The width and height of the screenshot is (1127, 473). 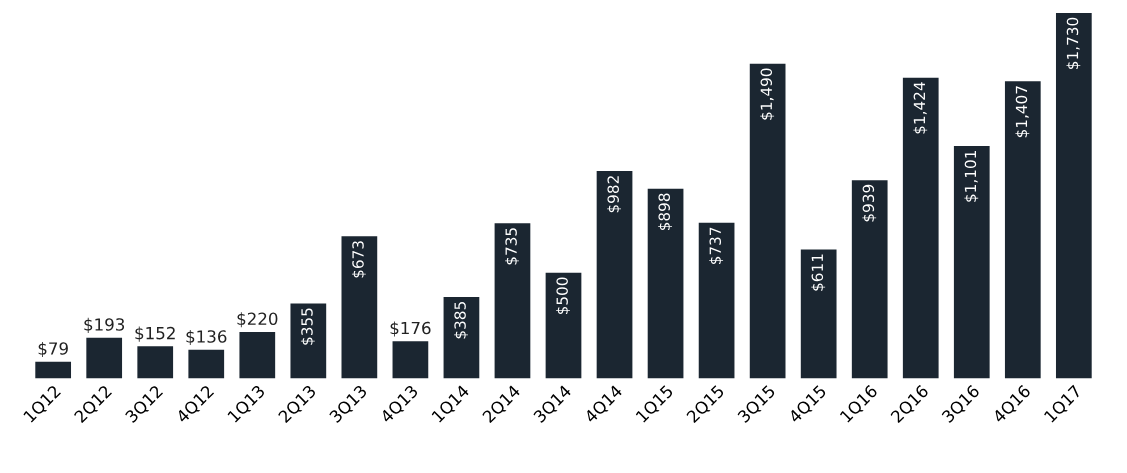 I want to click on data-label: $737, so click(x=716, y=246).